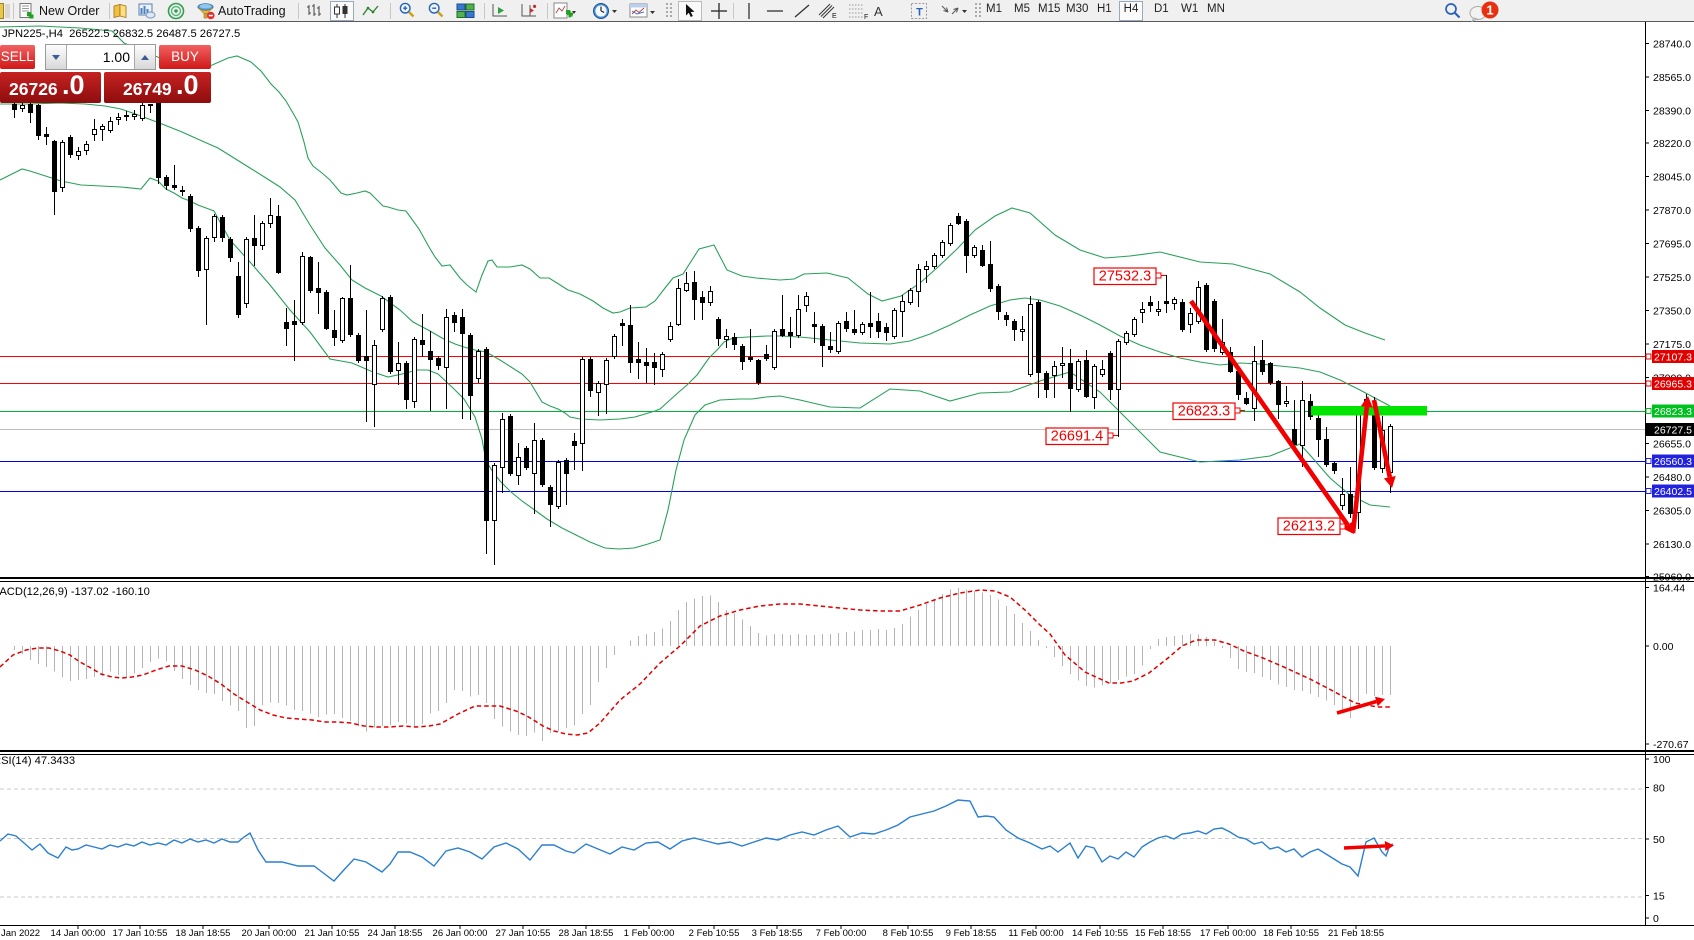 Image resolution: width=1694 pixels, height=940 pixels. Describe the element at coordinates (140, 933) in the screenshot. I see `svg-text: 17 Jan 10:55` at that location.